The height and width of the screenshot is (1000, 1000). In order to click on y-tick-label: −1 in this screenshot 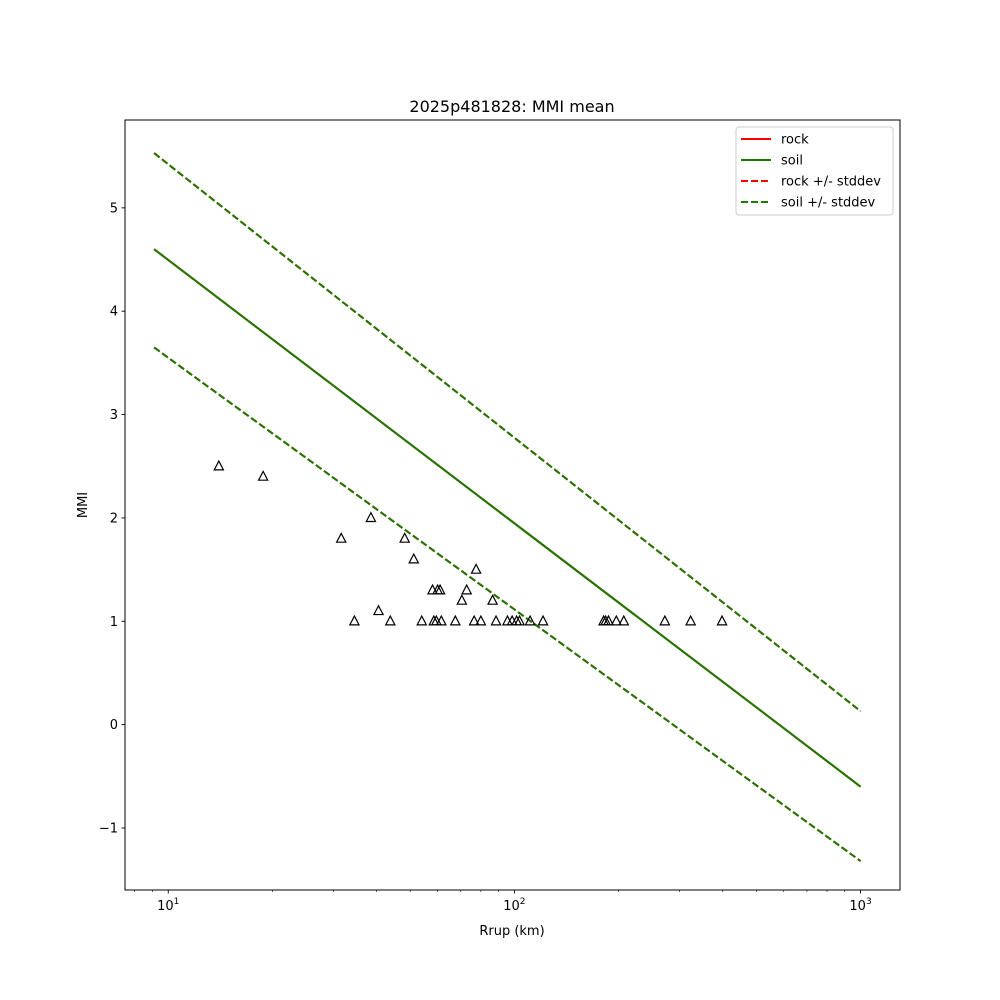, I will do `click(108, 828)`.